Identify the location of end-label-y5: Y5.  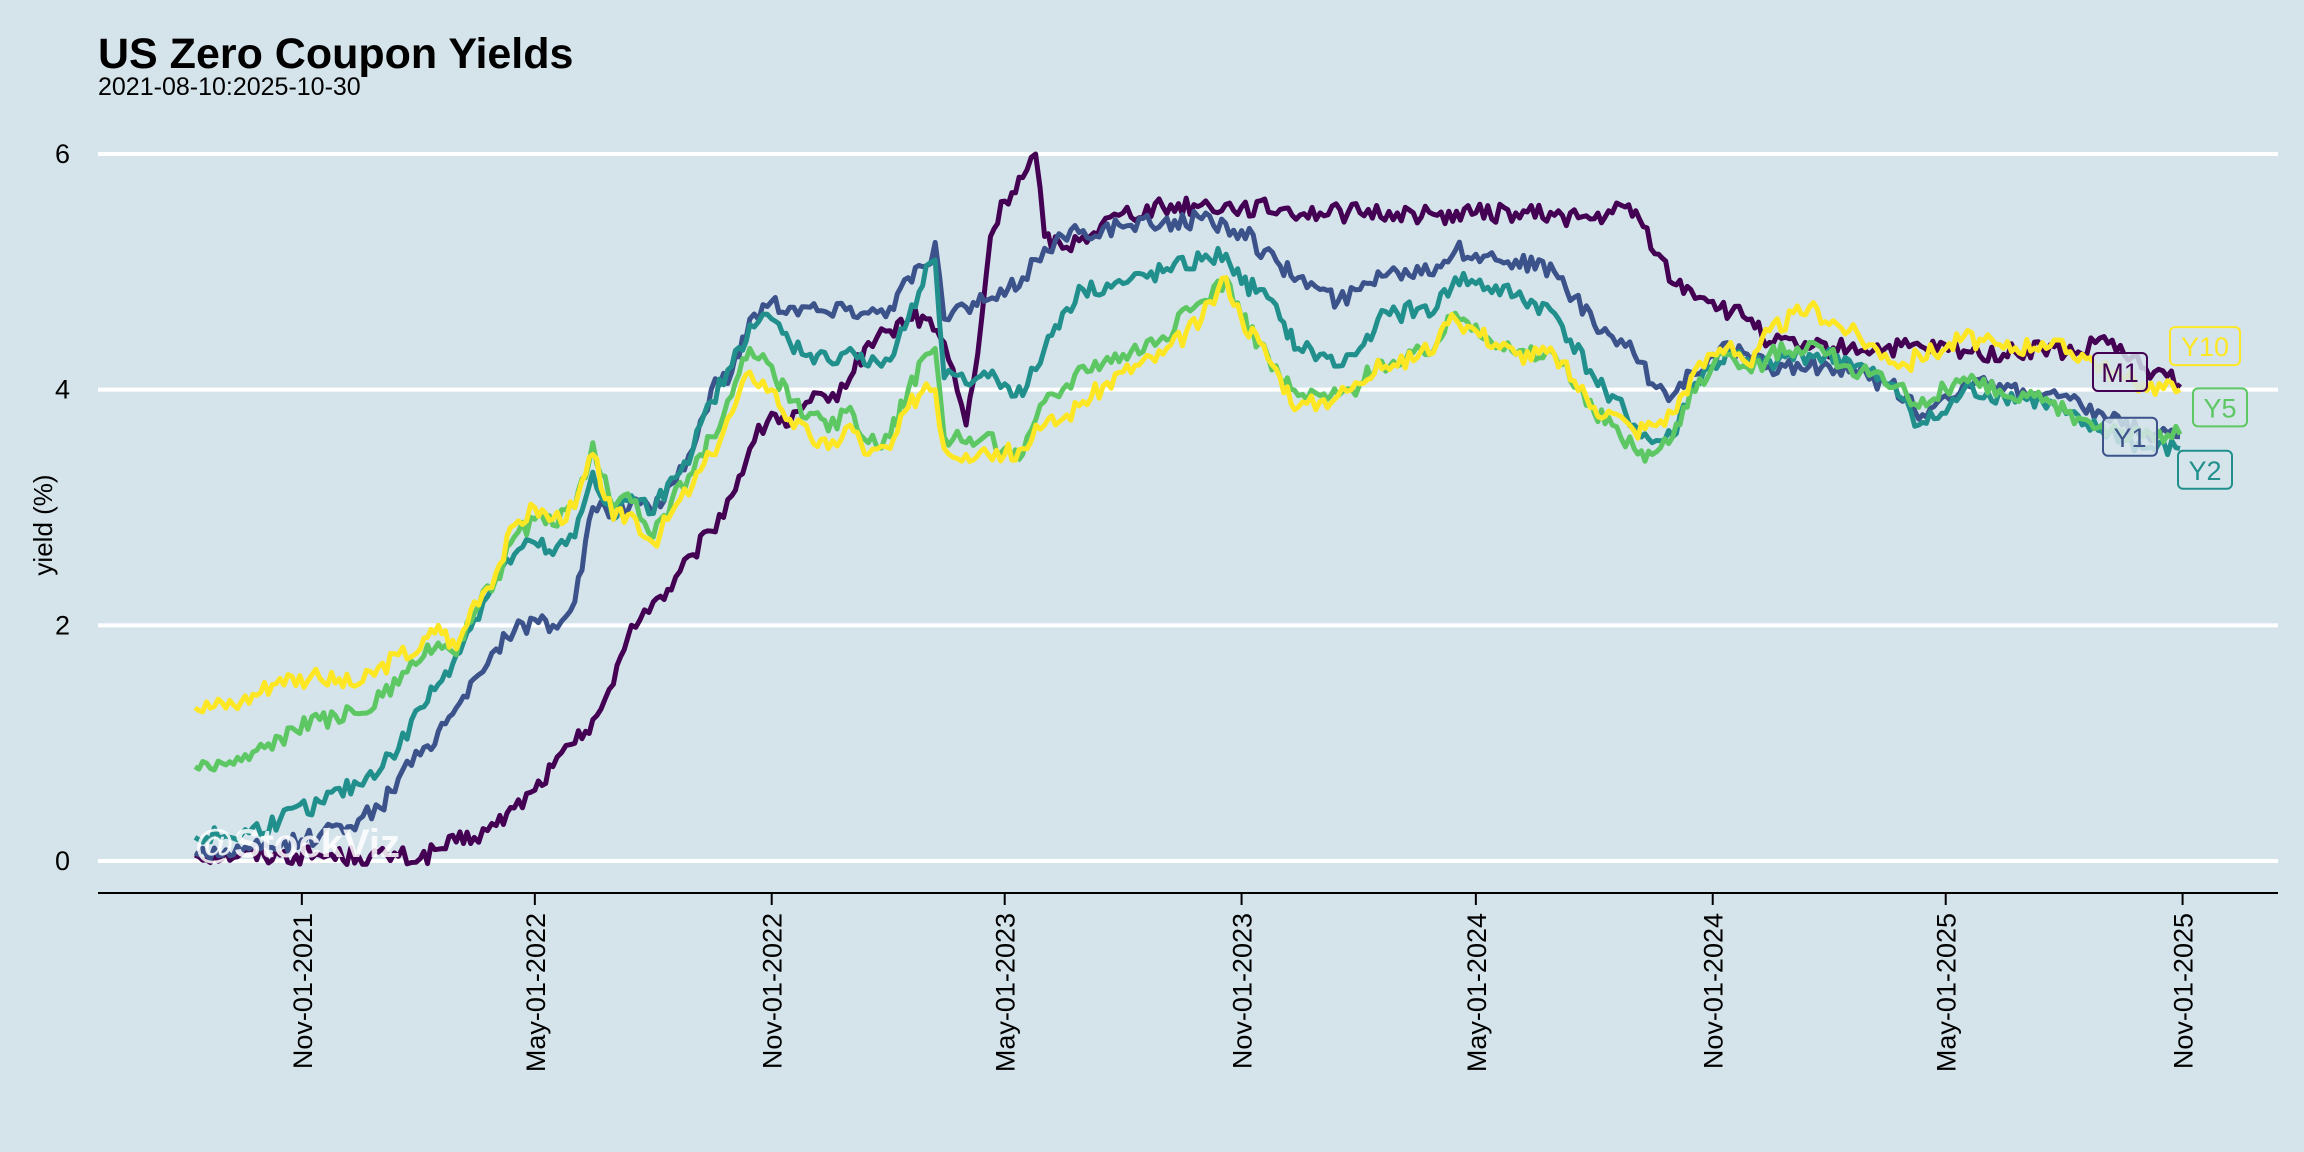
(2220, 407).